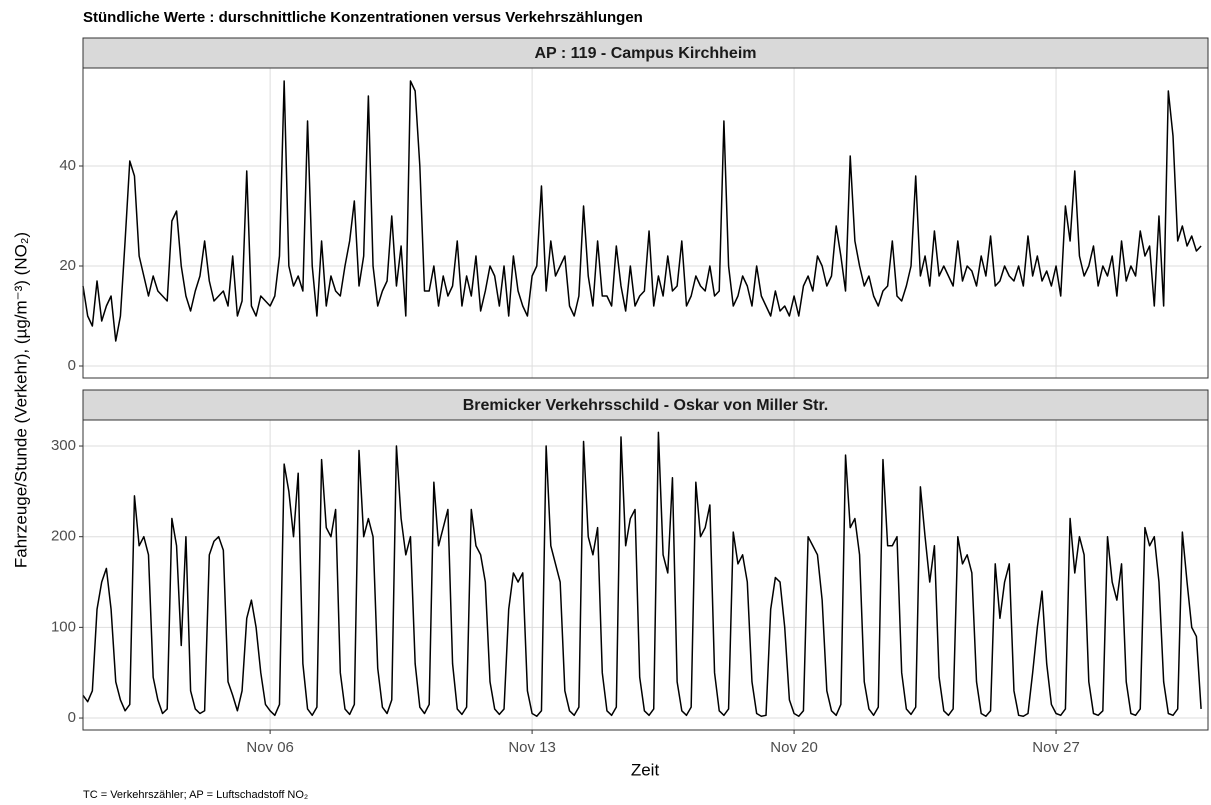 This screenshot has width=1211, height=805. What do you see at coordinates (270, 747) in the screenshot?
I see `x-tick-label: Nov 06` at bounding box center [270, 747].